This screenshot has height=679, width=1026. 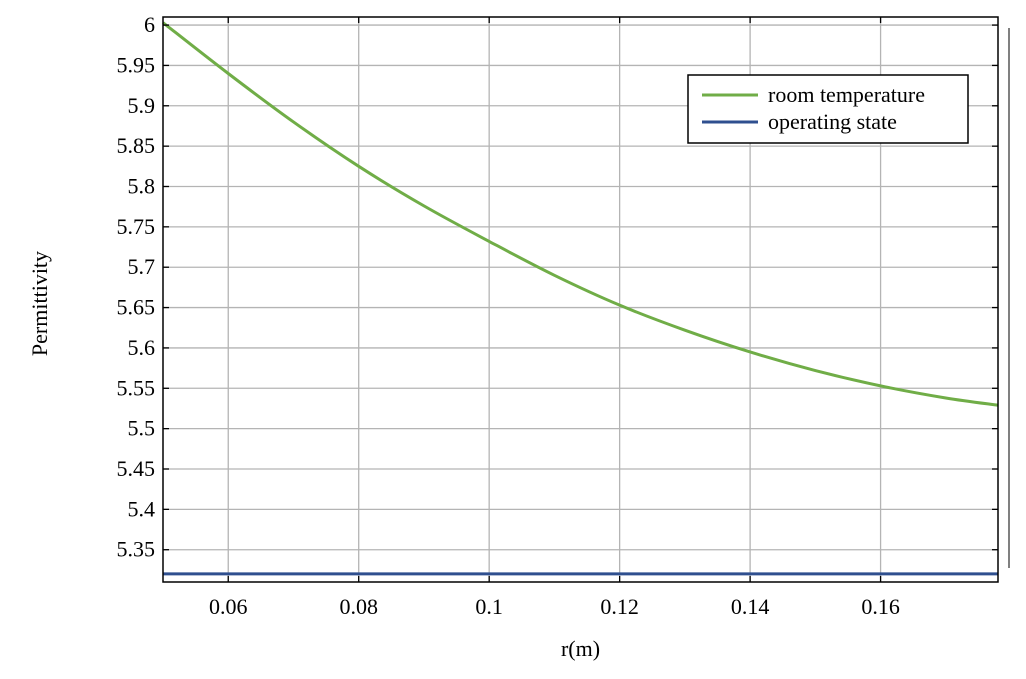 What do you see at coordinates (358, 606) in the screenshot?
I see `x-tick-label: 0.08` at bounding box center [358, 606].